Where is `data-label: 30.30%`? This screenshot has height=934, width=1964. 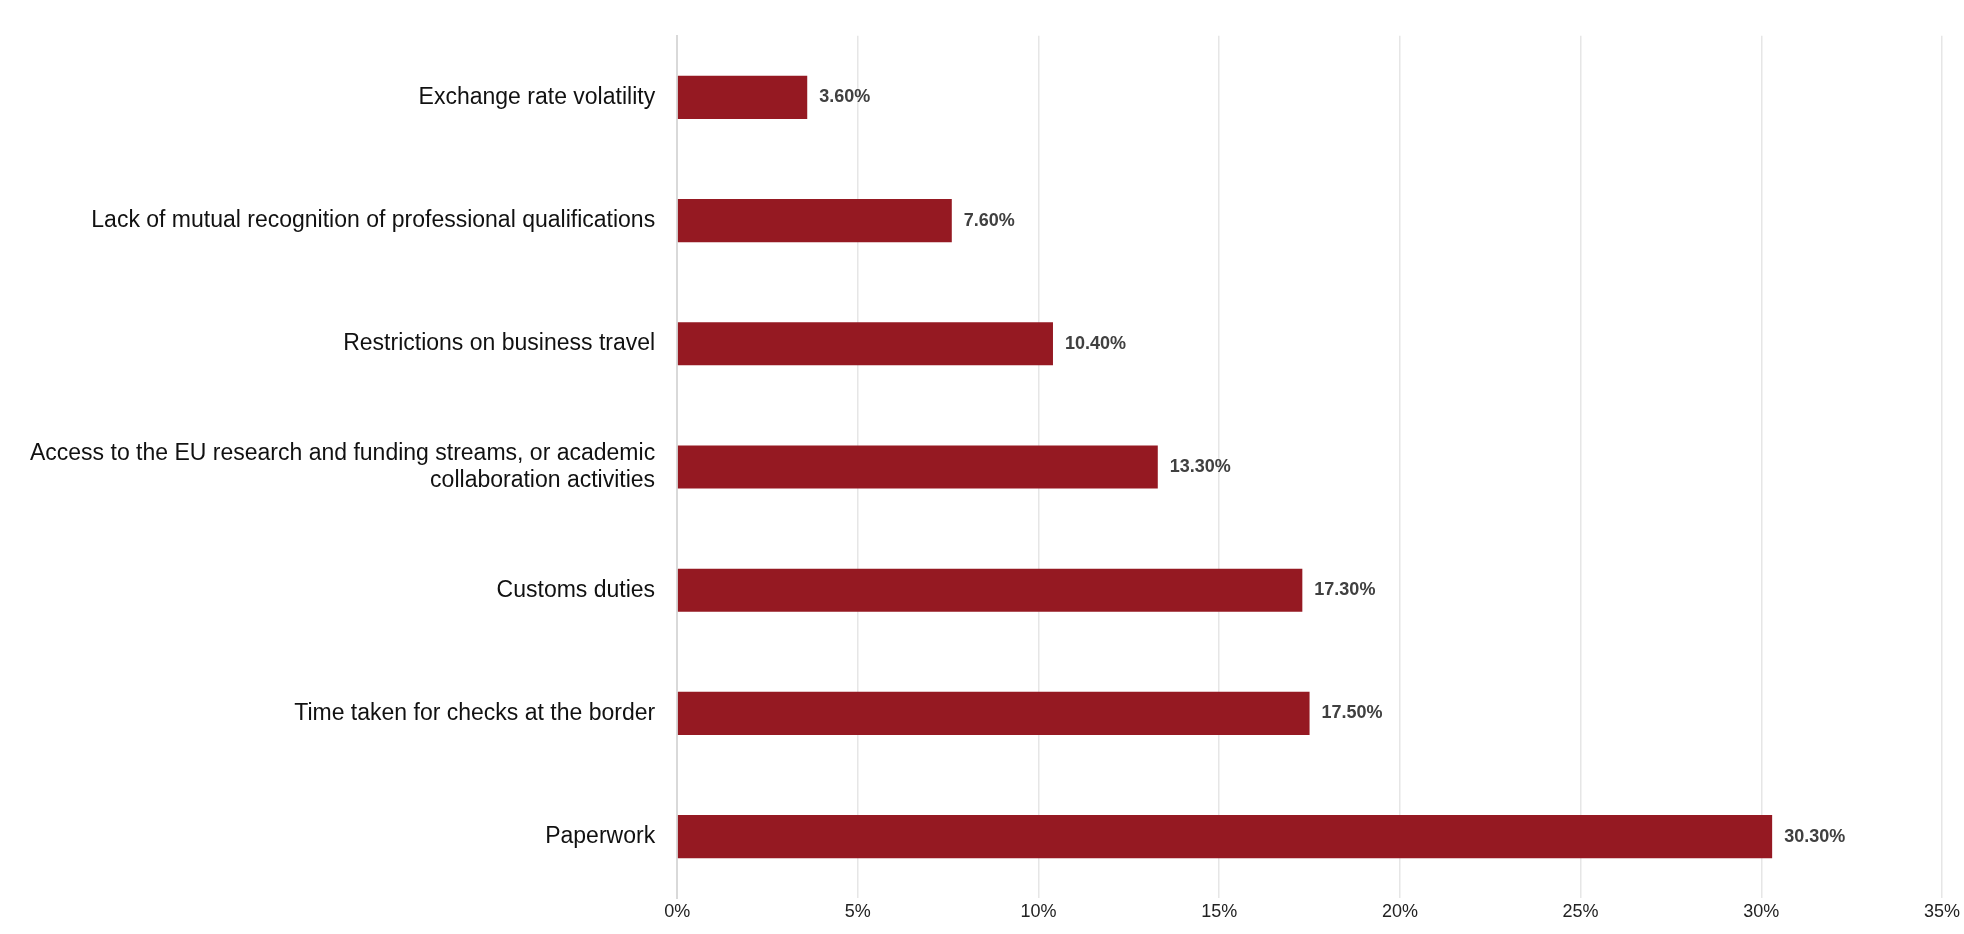 data-label: 30.30% is located at coordinates (1815, 835).